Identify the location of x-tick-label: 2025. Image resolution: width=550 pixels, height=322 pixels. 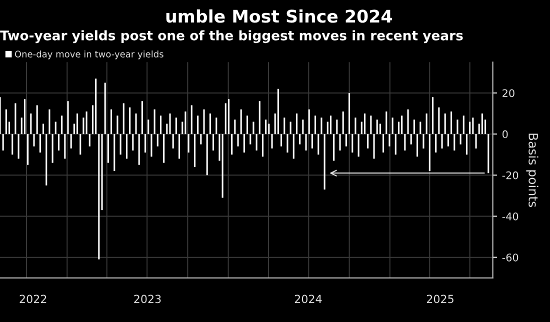
(440, 299).